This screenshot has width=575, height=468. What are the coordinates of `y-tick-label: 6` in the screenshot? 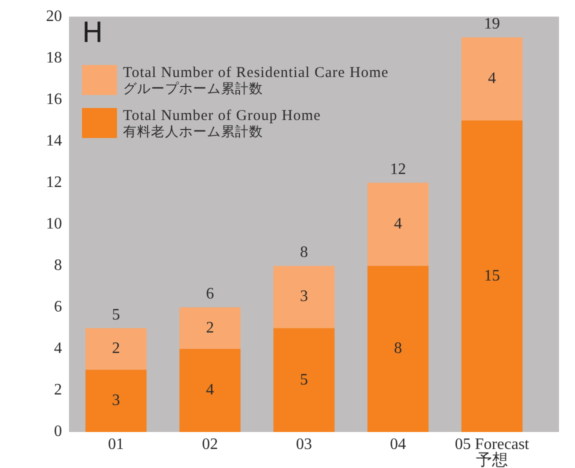 It's located at (58, 307).